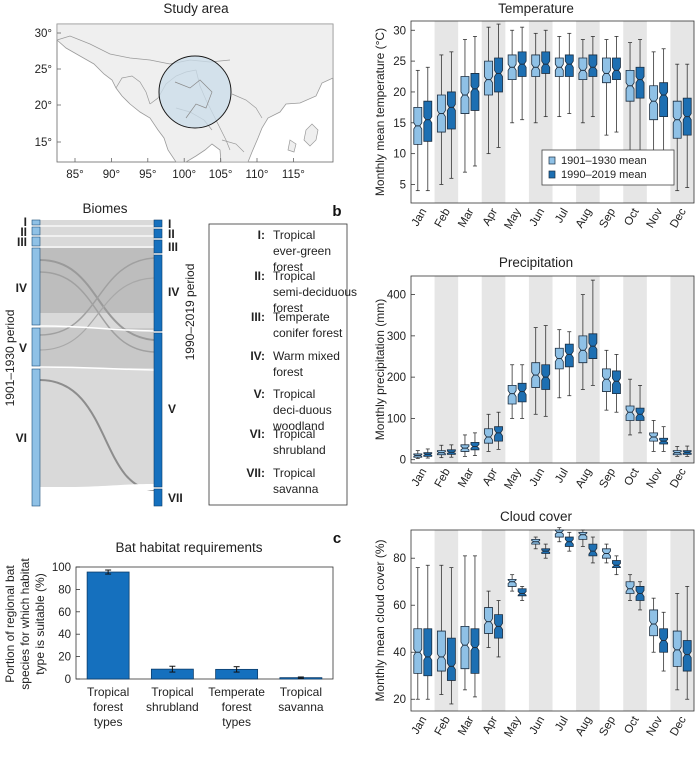  I want to click on ytick-label: 40, so click(399, 653).